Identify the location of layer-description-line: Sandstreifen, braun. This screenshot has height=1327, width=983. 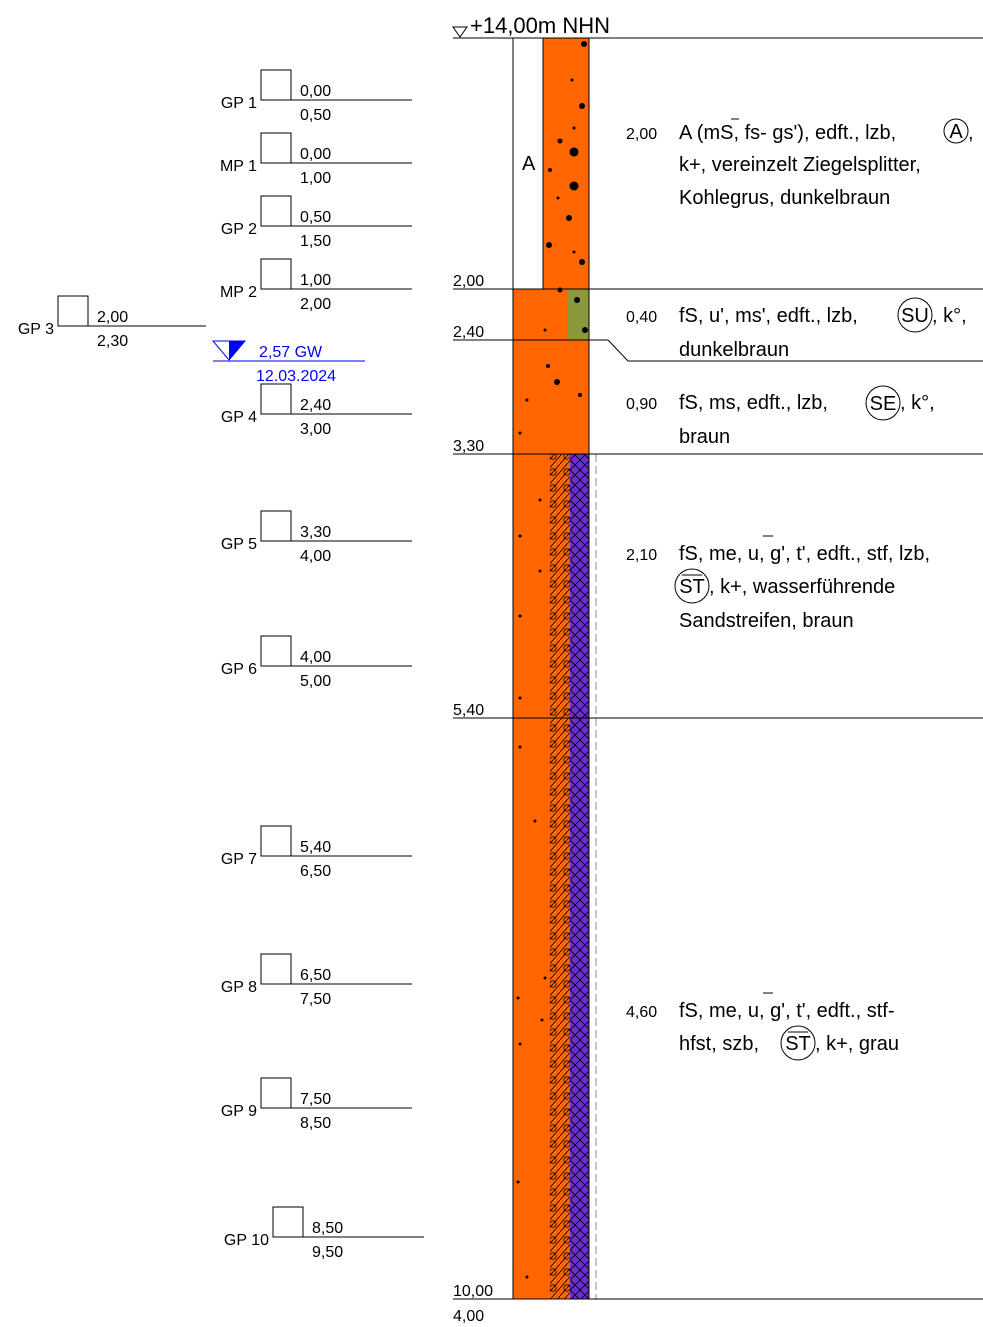
(766, 621).